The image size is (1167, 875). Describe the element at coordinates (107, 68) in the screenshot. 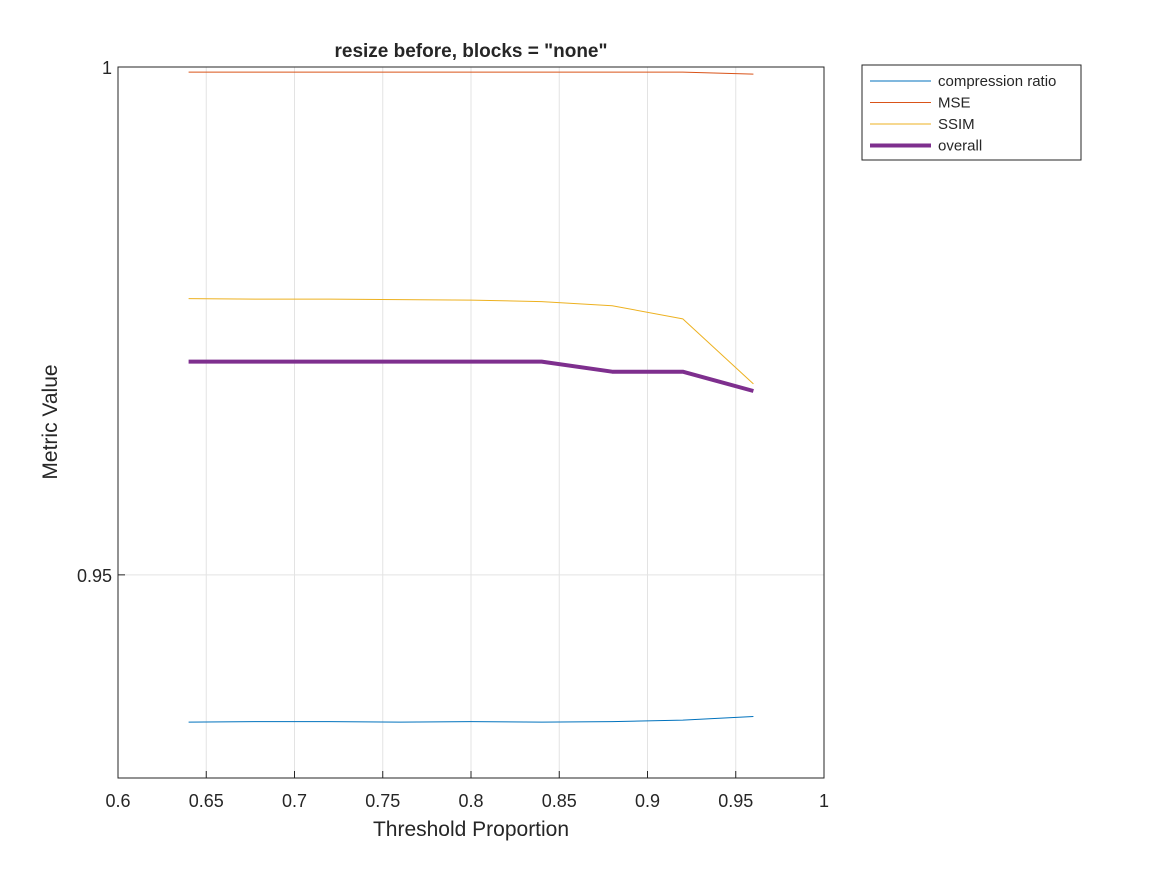

I see `y-tick-label: 1` at that location.